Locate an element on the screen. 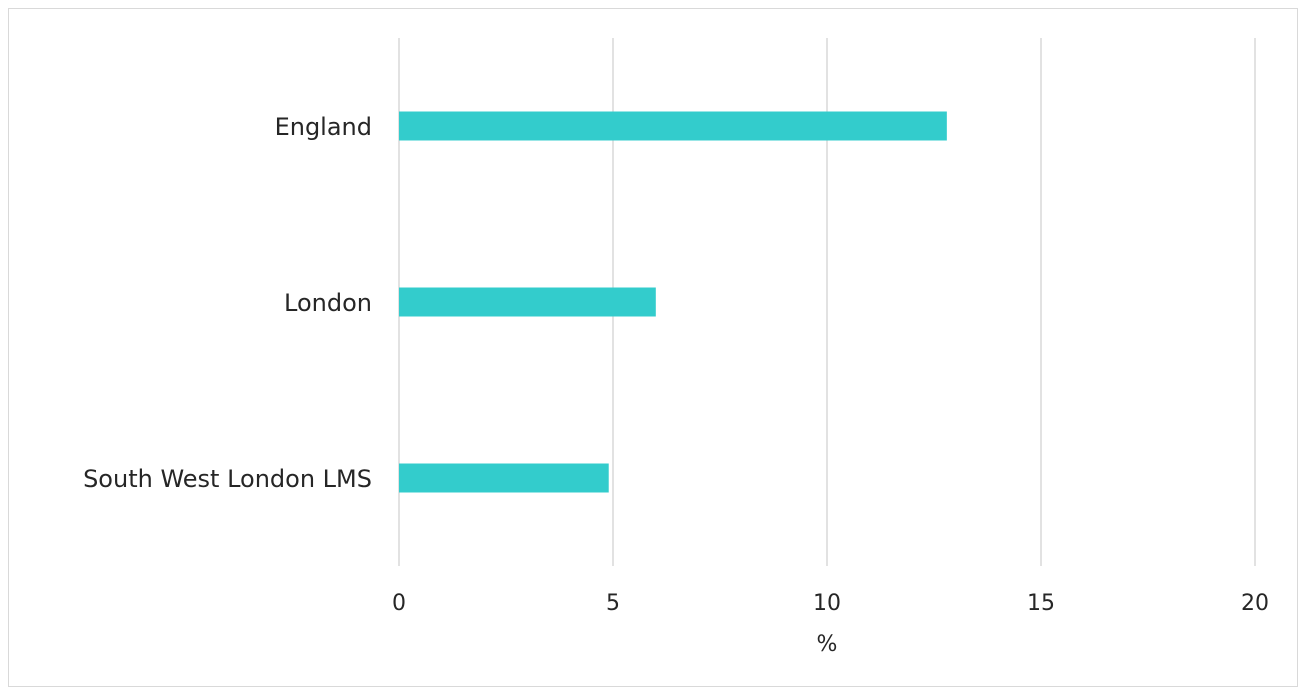 The image size is (1300, 689). bar-london is located at coordinates (527, 302).